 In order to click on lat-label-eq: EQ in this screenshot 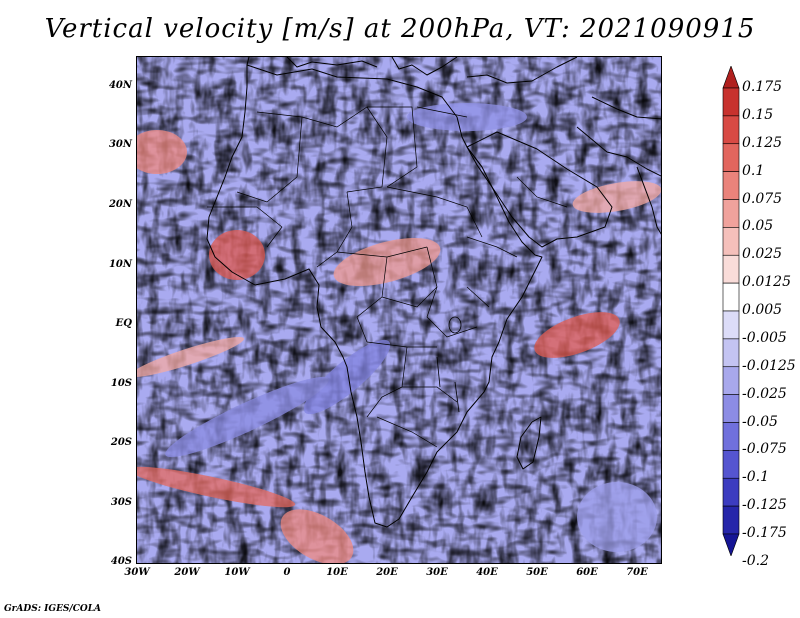, I will do `click(123, 323)`.